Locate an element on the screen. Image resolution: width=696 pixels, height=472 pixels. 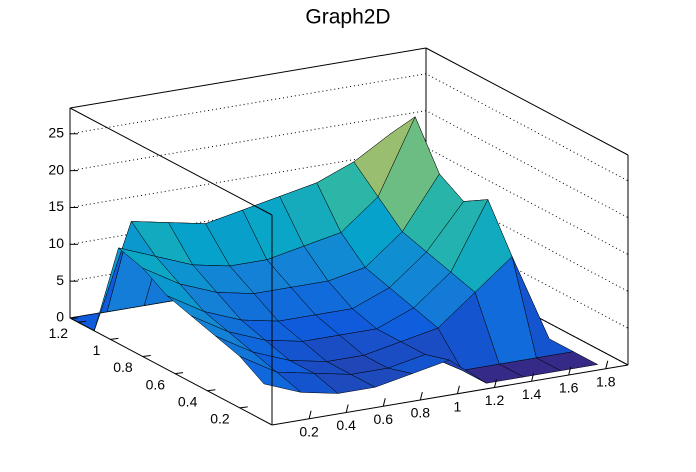
chart-title: Graph2D is located at coordinates (347, 17).